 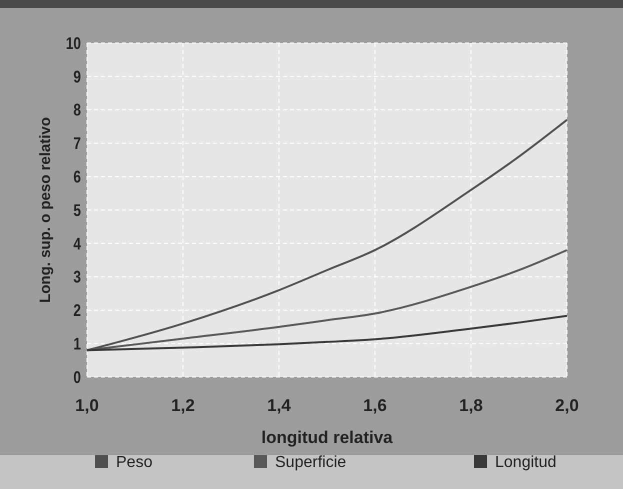 What do you see at coordinates (183, 405) in the screenshot?
I see `x-tick-label: 1,2` at bounding box center [183, 405].